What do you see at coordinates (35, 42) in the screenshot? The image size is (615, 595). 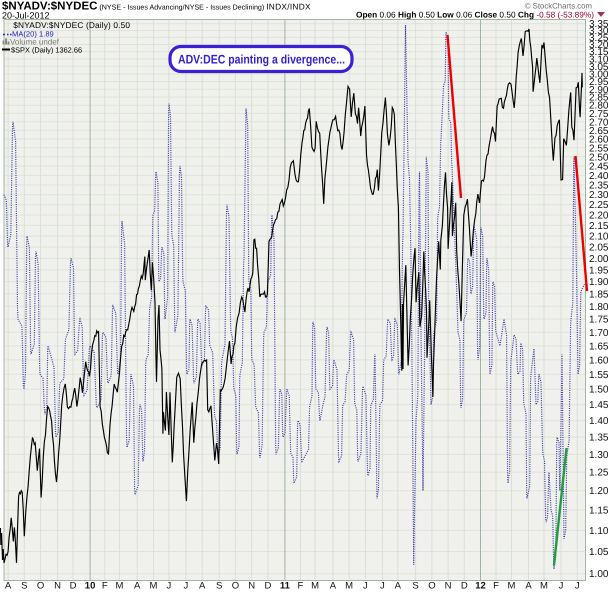 I see `svg-text: Volume undef` at bounding box center [35, 42].